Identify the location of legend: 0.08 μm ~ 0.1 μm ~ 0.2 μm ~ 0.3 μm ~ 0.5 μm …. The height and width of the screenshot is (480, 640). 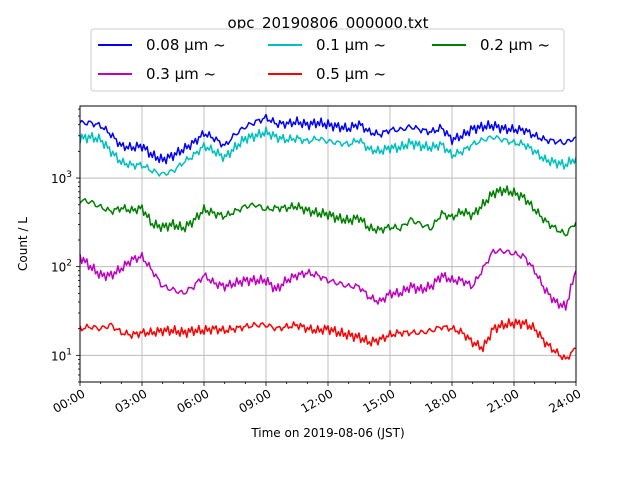
(327, 60).